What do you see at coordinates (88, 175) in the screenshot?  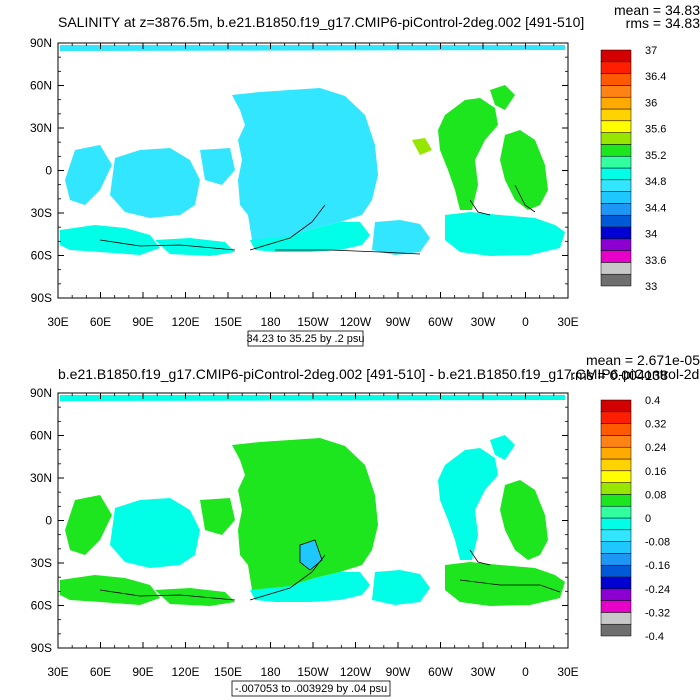 I see `western-indian` at bounding box center [88, 175].